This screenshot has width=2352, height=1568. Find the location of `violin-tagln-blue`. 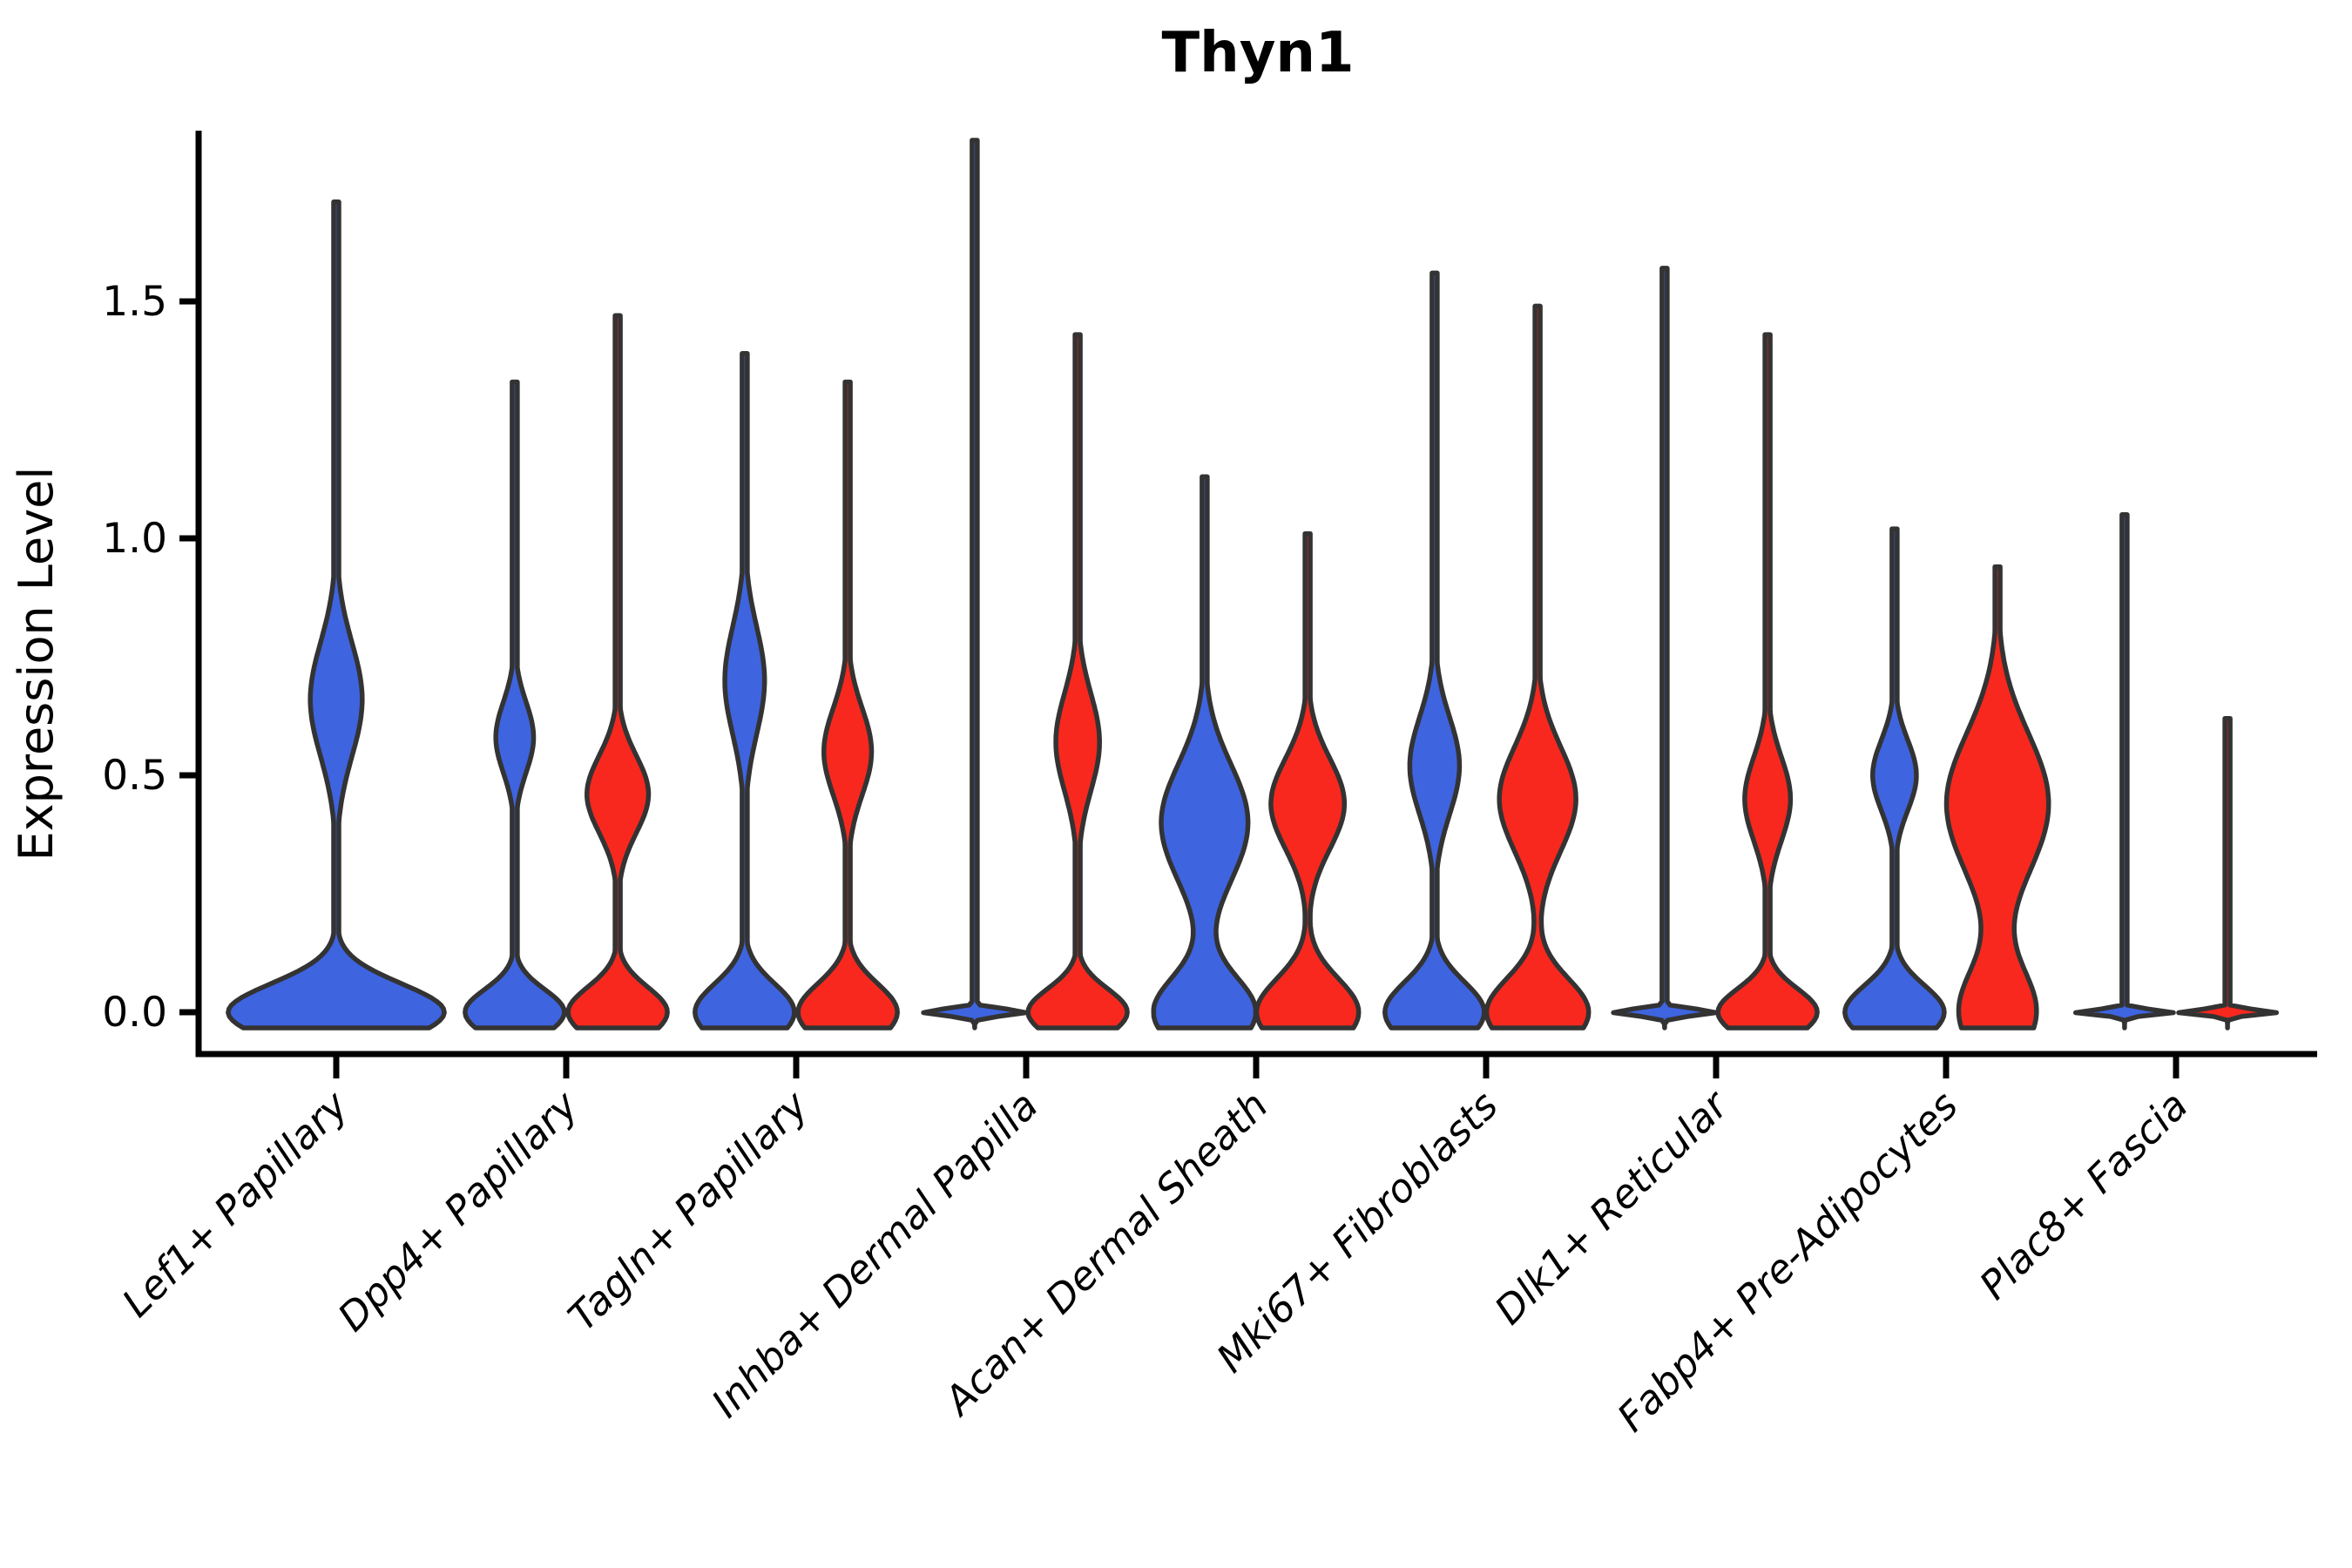

violin-tagln-blue is located at coordinates (745, 691).